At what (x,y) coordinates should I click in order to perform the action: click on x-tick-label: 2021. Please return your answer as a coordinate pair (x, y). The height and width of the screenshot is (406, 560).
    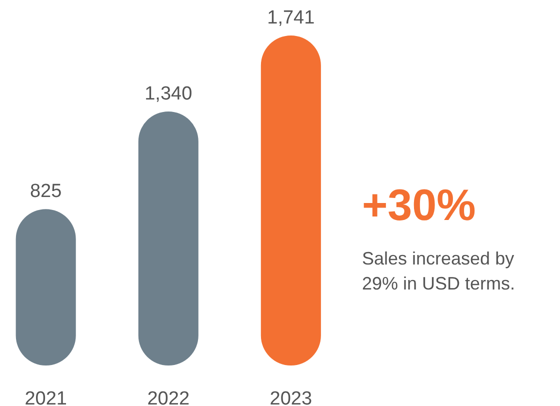
    Looking at the image, I should click on (45, 397).